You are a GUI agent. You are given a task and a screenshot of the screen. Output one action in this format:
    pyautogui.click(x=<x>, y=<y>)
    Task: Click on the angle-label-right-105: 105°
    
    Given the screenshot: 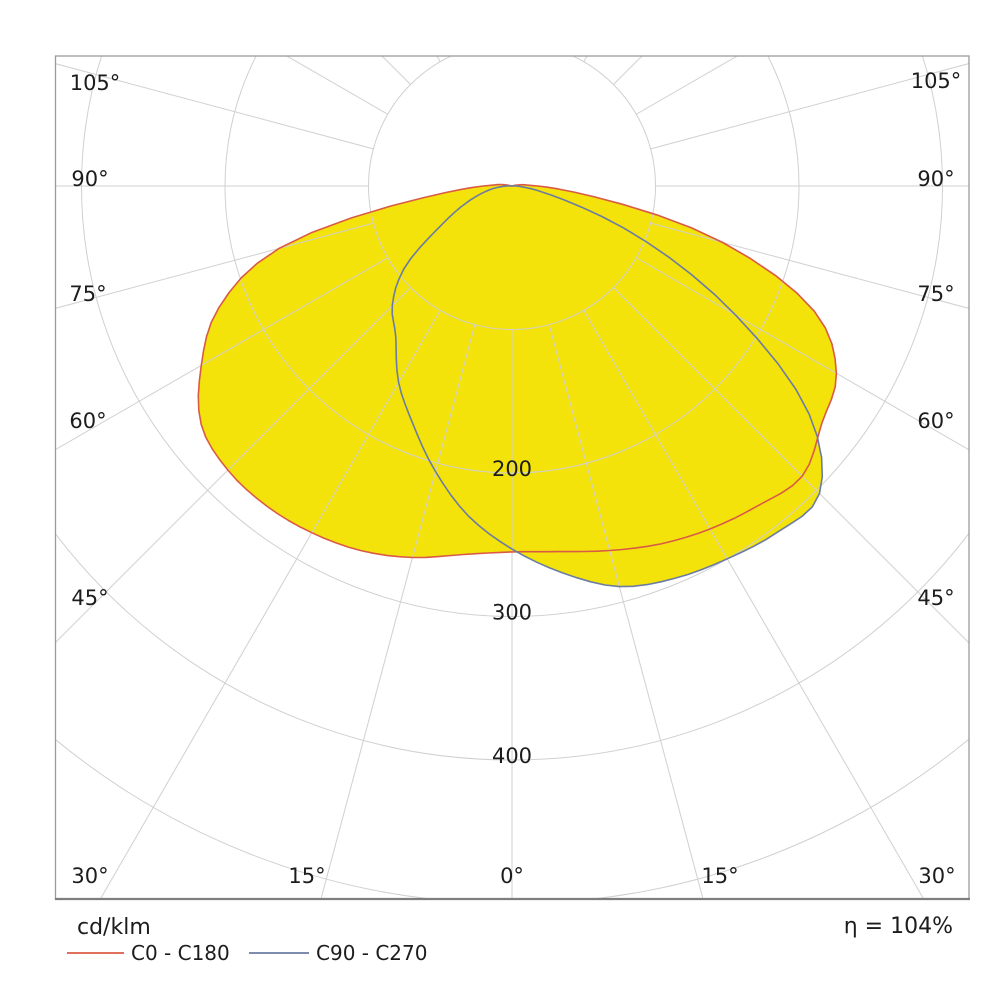 What is the action you would take?
    pyautogui.click(x=936, y=81)
    